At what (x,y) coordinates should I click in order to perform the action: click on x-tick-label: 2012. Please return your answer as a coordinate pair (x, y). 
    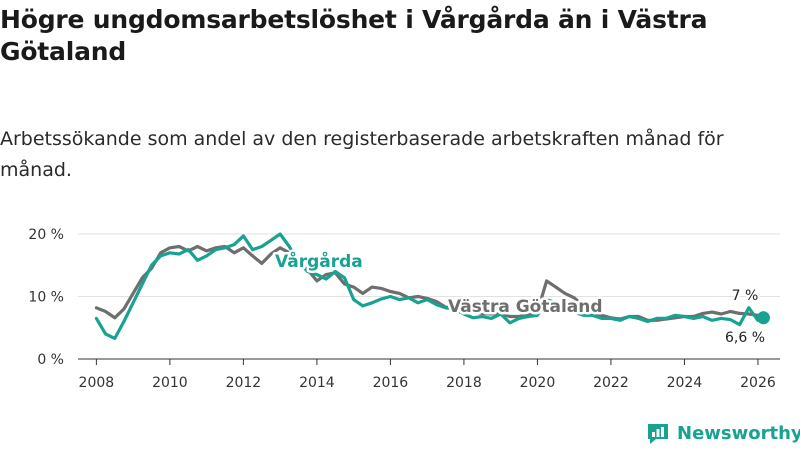
    Looking at the image, I should click on (244, 383).